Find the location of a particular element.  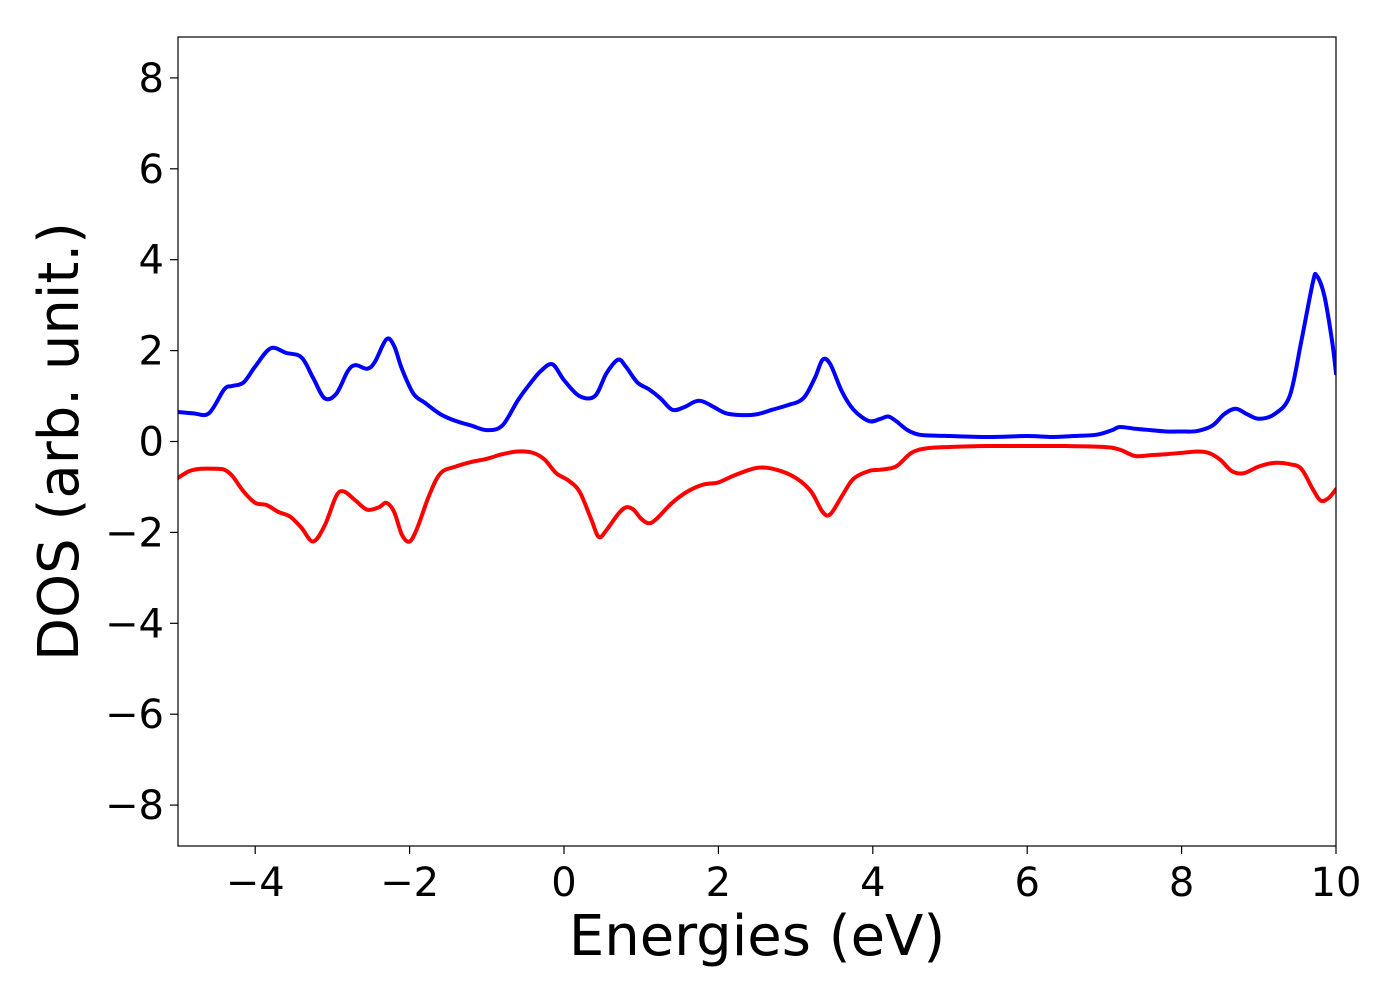

y-tick-label: 4 is located at coordinates (151, 261).